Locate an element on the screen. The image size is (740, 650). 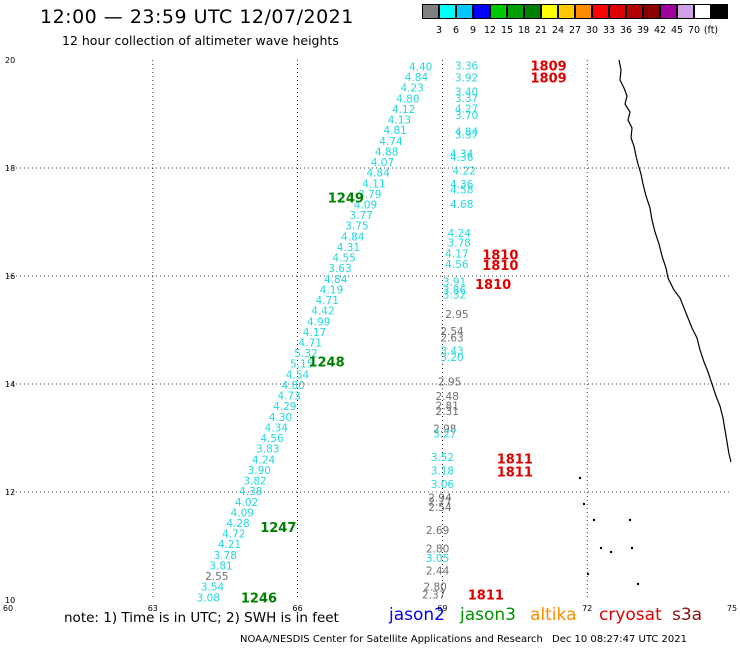
wave-height-label: 4.13 is located at coordinates (399, 121).